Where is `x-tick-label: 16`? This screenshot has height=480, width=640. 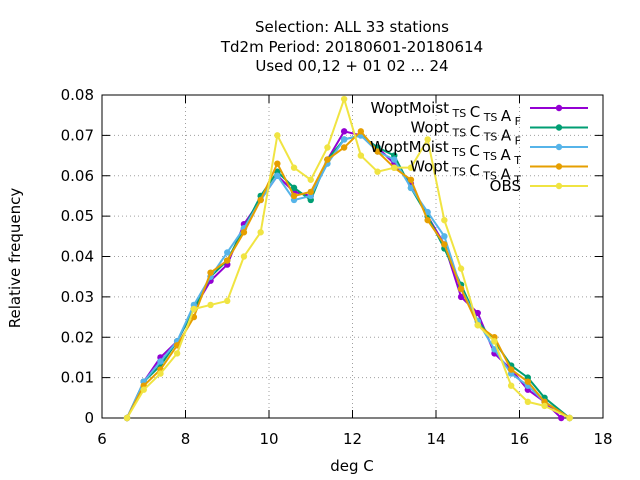
x-tick-label: 16 is located at coordinates (519, 439).